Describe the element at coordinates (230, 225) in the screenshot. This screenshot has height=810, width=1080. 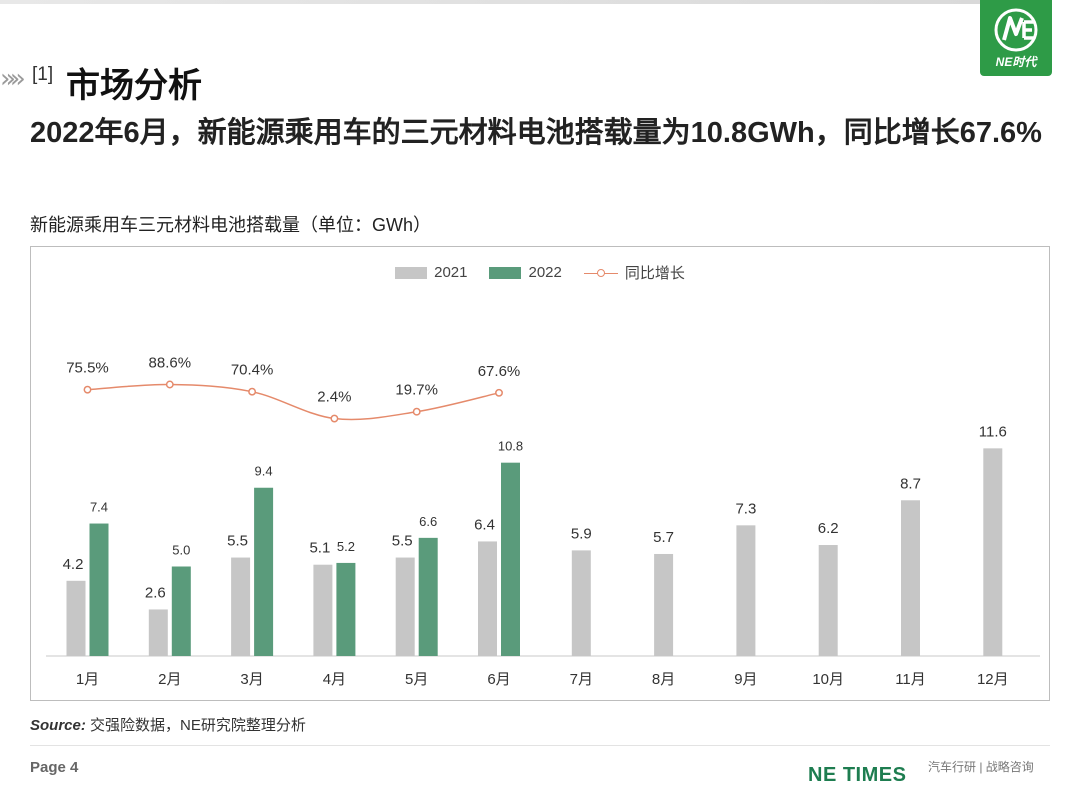
I see `chart-title: 新能源乘用车三元材料电池搭载量（单位：GWh）` at that location.